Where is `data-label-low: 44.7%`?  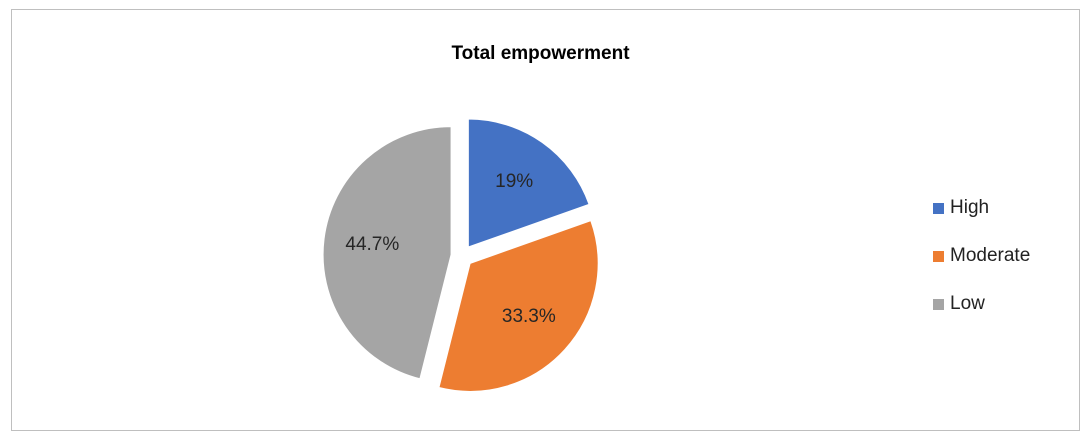
data-label-low: 44.7% is located at coordinates (372, 244).